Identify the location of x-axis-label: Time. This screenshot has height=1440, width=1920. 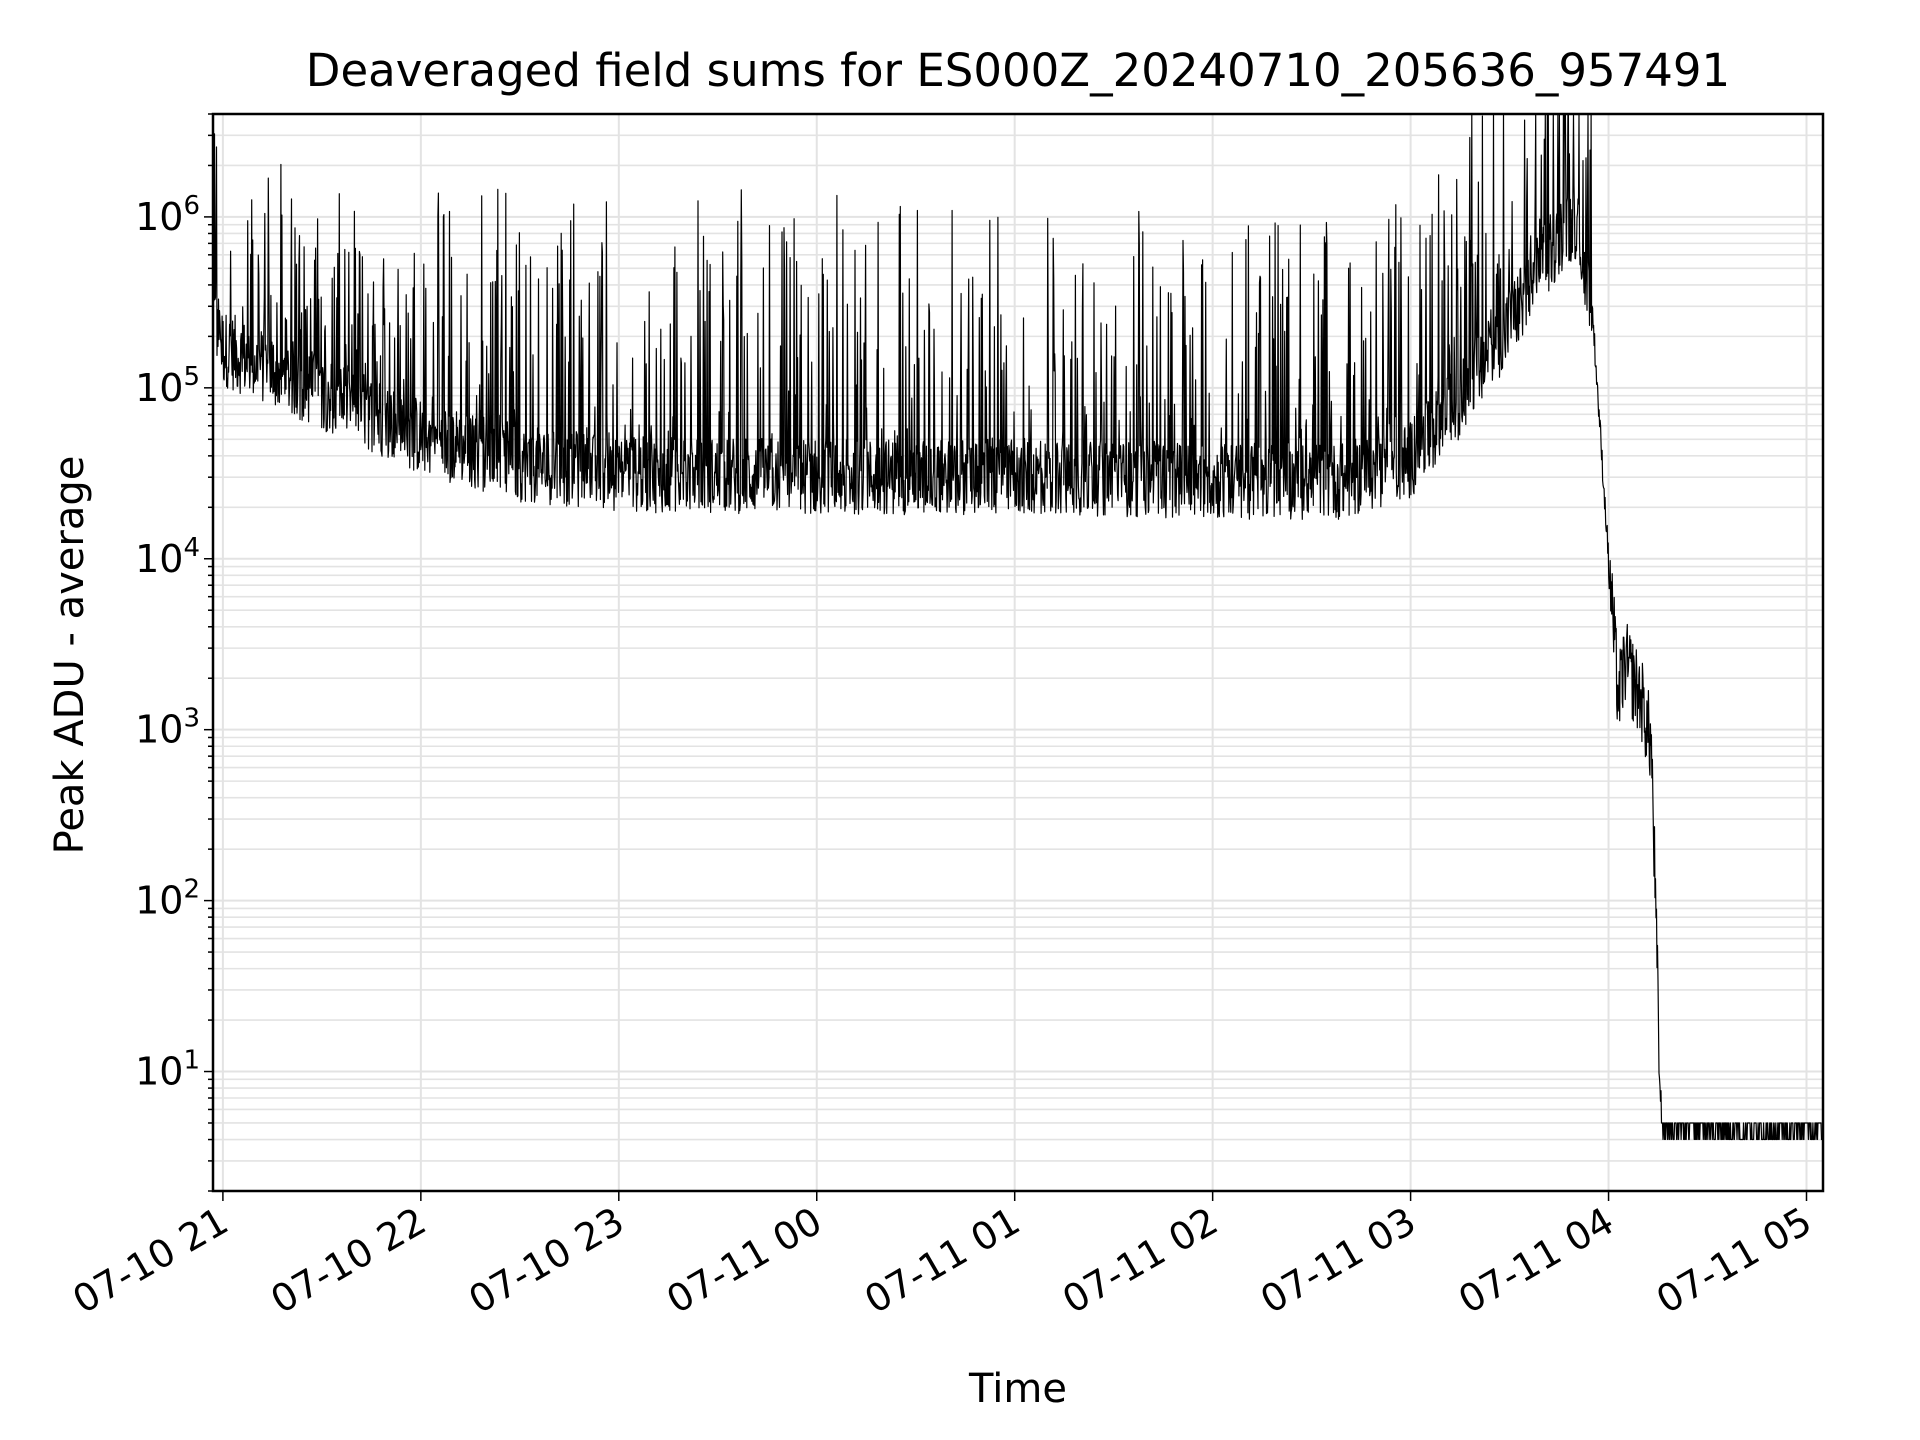
(1017, 1389).